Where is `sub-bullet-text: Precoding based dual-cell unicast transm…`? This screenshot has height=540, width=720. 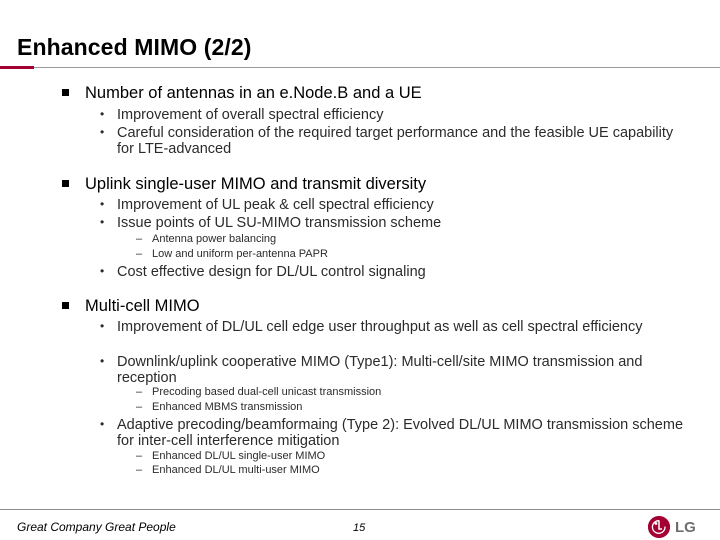 sub-bullet-text: Precoding based dual-cell unicast transm… is located at coordinates (267, 392).